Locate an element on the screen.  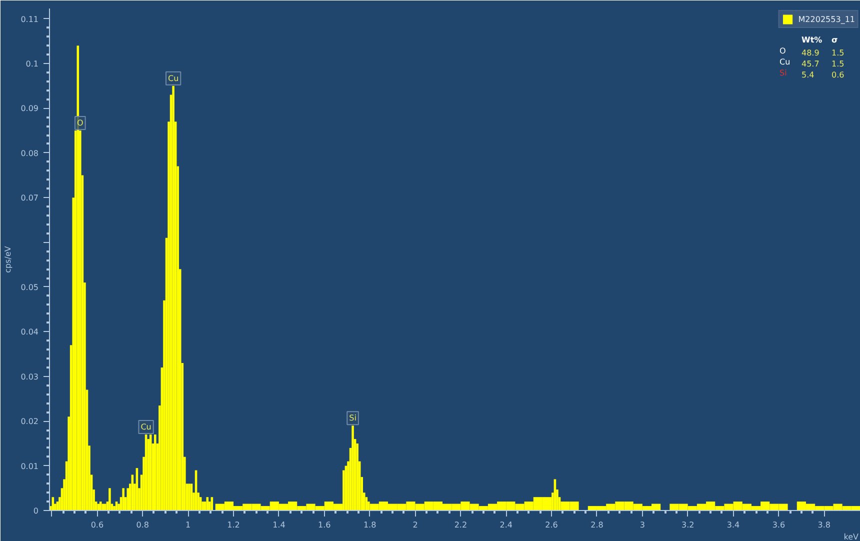
x-tick-label: 1.4 is located at coordinates (279, 525).